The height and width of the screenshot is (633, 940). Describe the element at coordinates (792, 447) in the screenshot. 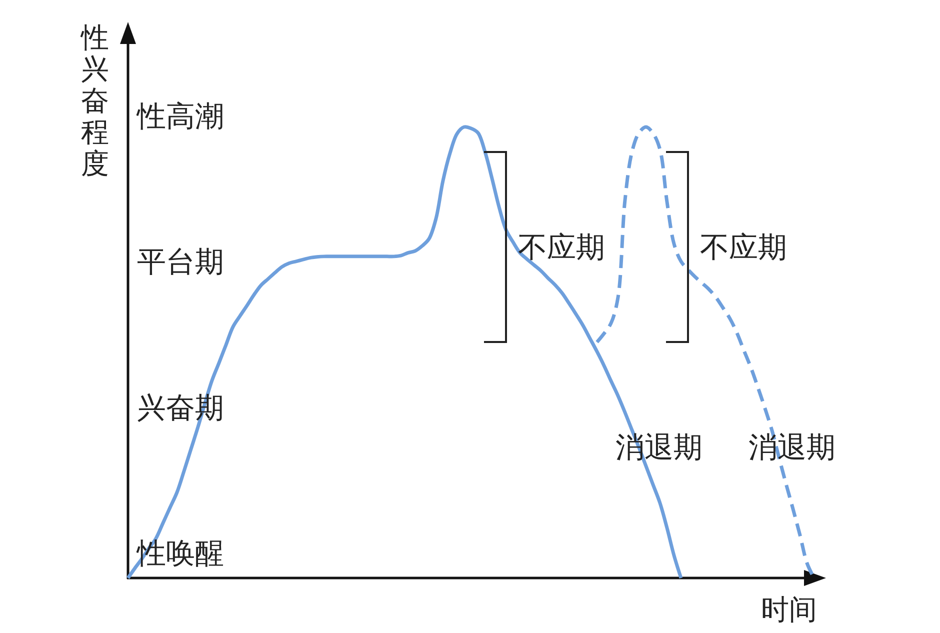

I see `annotation: 消退期` at that location.